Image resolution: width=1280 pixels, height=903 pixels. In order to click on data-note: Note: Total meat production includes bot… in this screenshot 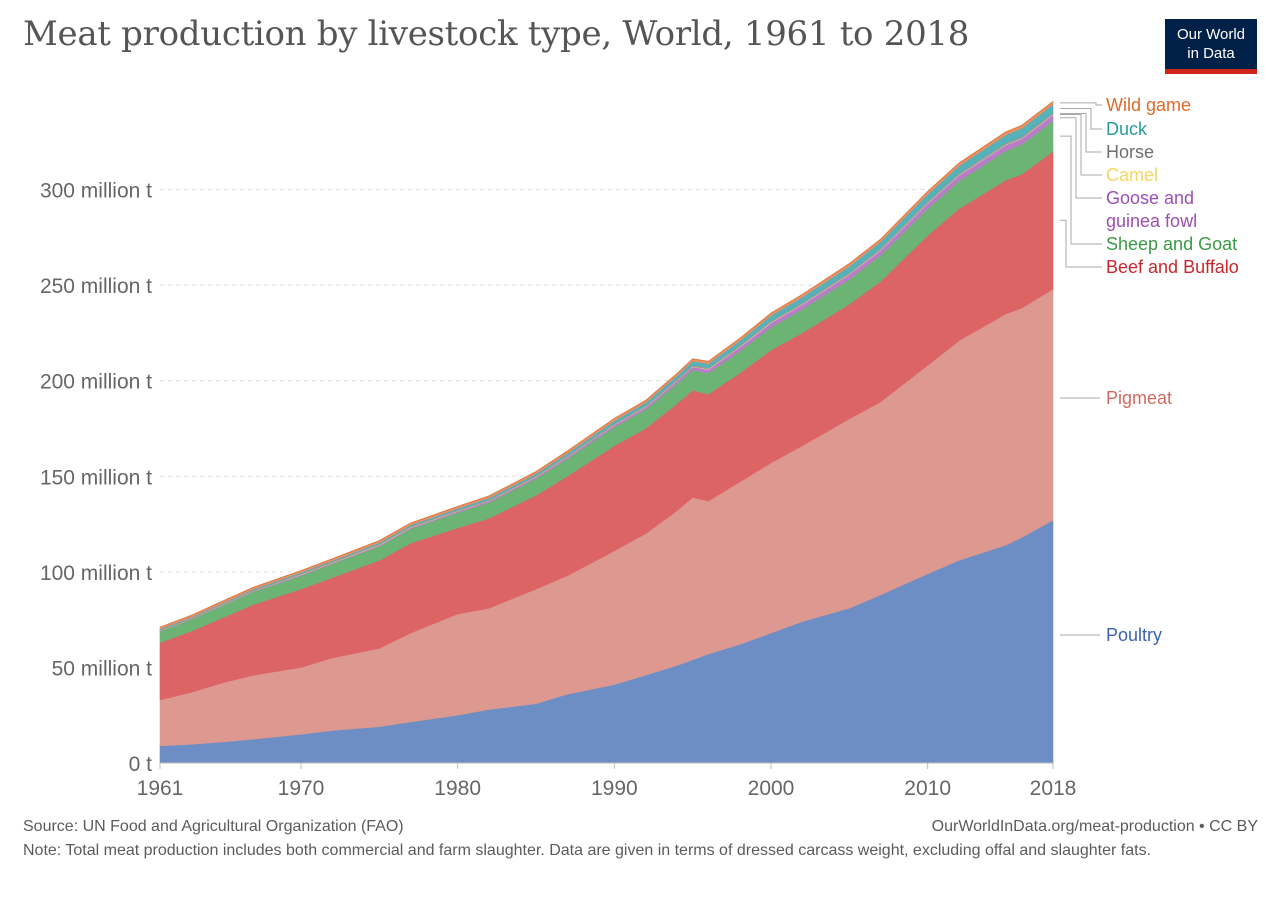, I will do `click(587, 850)`.